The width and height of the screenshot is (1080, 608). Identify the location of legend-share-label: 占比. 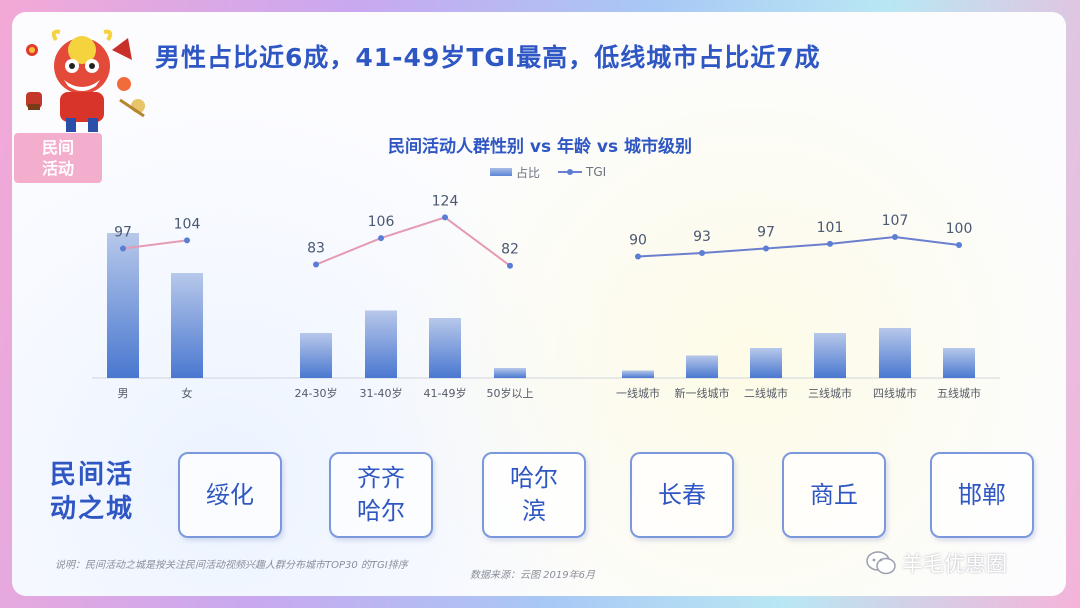
(528, 172).